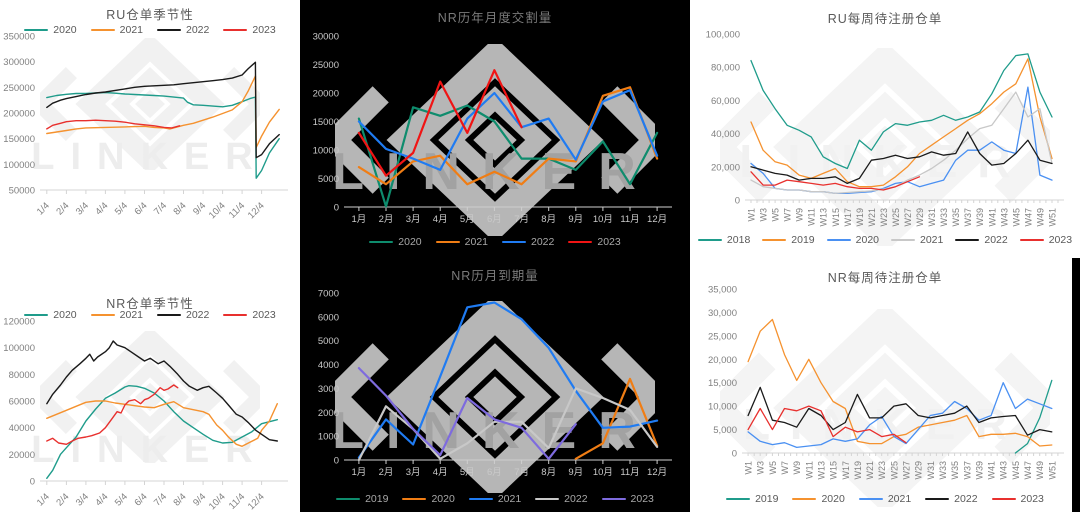  Describe the element at coordinates (722, 383) in the screenshot. I see `svg-text: 15,000` at that location.